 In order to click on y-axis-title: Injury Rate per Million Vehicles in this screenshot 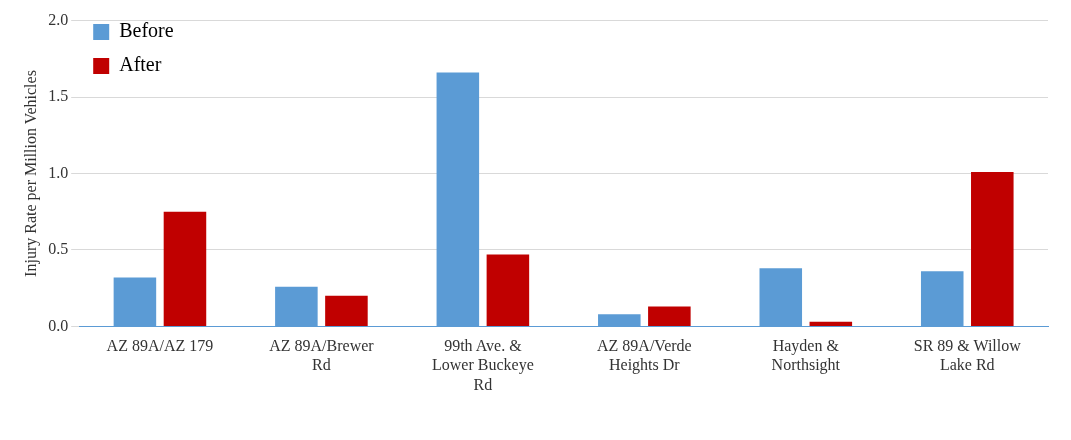, I will do `click(30, 173)`.